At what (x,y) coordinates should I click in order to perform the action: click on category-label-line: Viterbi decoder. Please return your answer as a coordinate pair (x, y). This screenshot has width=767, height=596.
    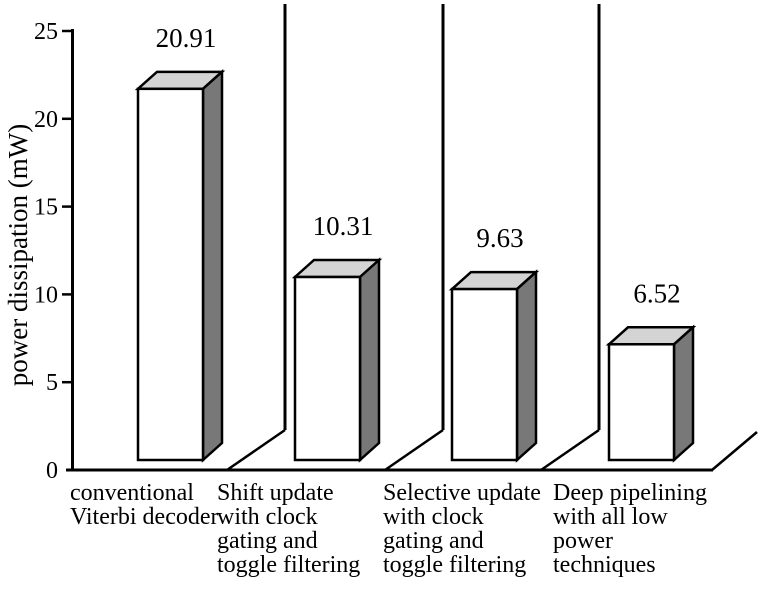
    Looking at the image, I should click on (144, 517).